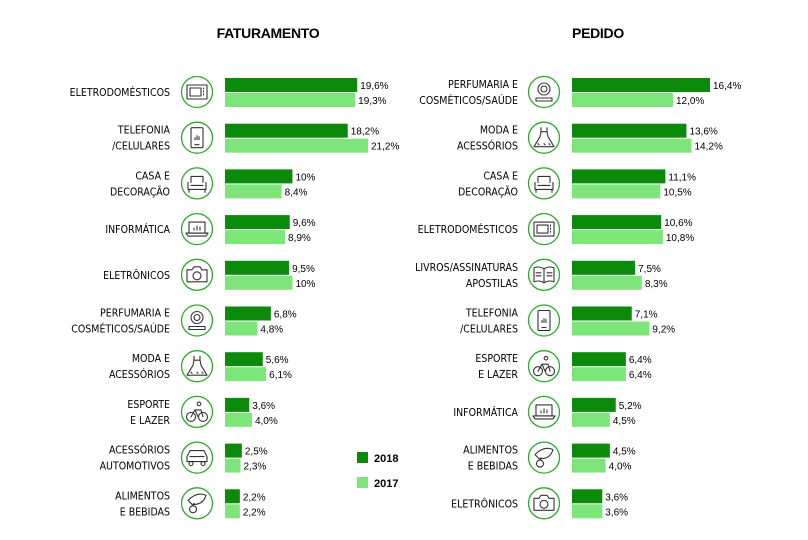  Describe the element at coordinates (490, 451) in the screenshot. I see `category-label: ALIMENTOS` at that location.